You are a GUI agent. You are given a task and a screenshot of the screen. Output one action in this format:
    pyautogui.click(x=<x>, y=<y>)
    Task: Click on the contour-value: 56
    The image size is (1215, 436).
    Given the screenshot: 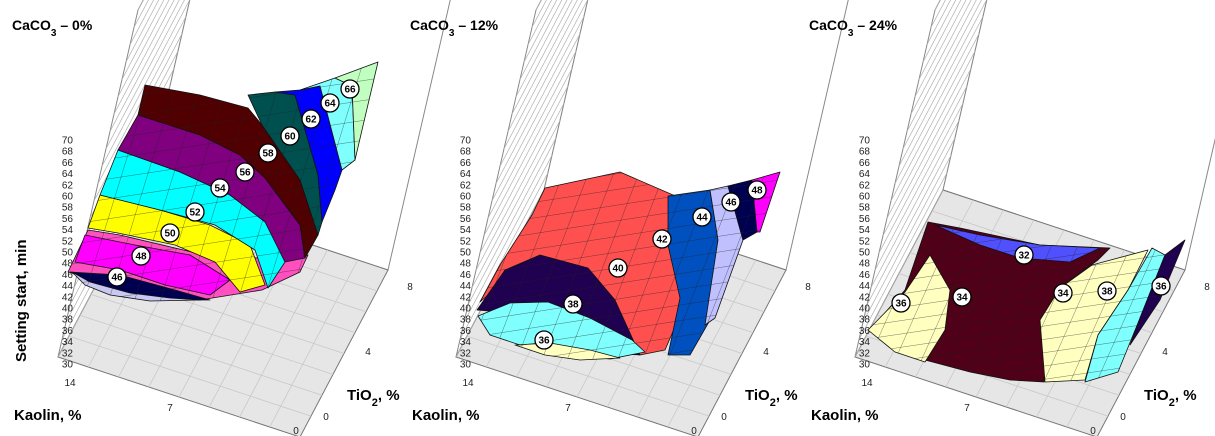 What is the action you would take?
    pyautogui.click(x=245, y=173)
    